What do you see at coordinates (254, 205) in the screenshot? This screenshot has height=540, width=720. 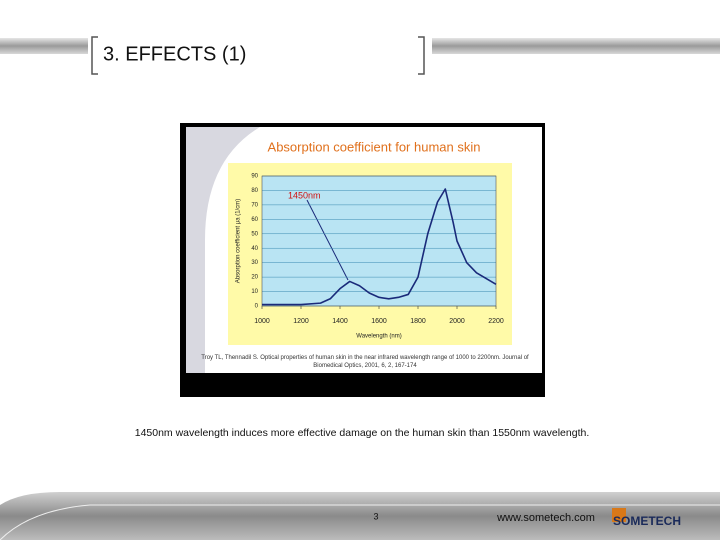 I see `y-tick-label: 70` at bounding box center [254, 205].